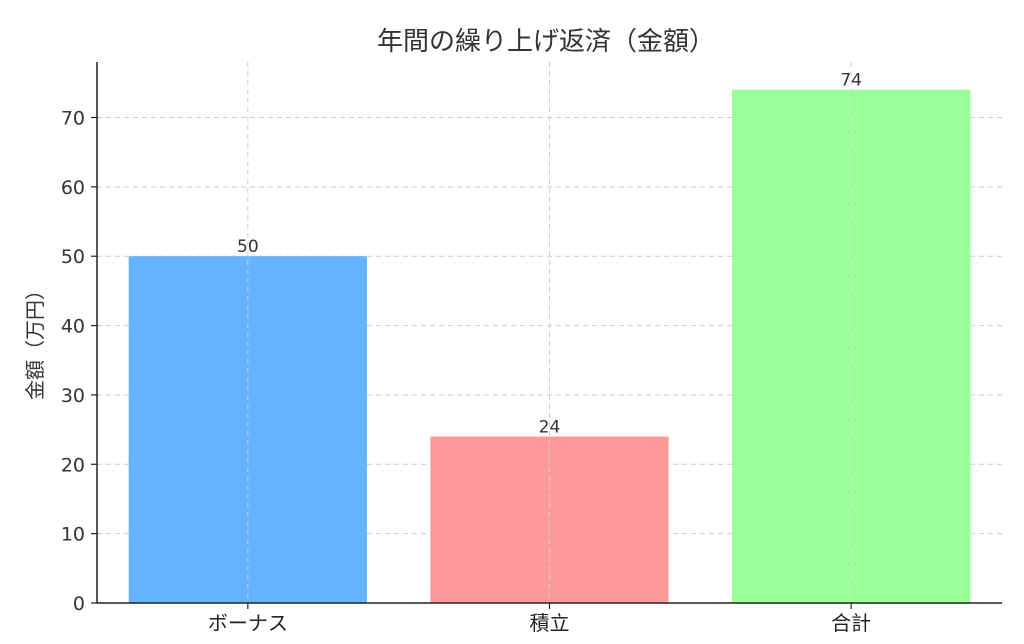 This screenshot has width=1024, height=644. What do you see at coordinates (550, 623) in the screenshot?
I see `x-category-label: 積立` at bounding box center [550, 623].